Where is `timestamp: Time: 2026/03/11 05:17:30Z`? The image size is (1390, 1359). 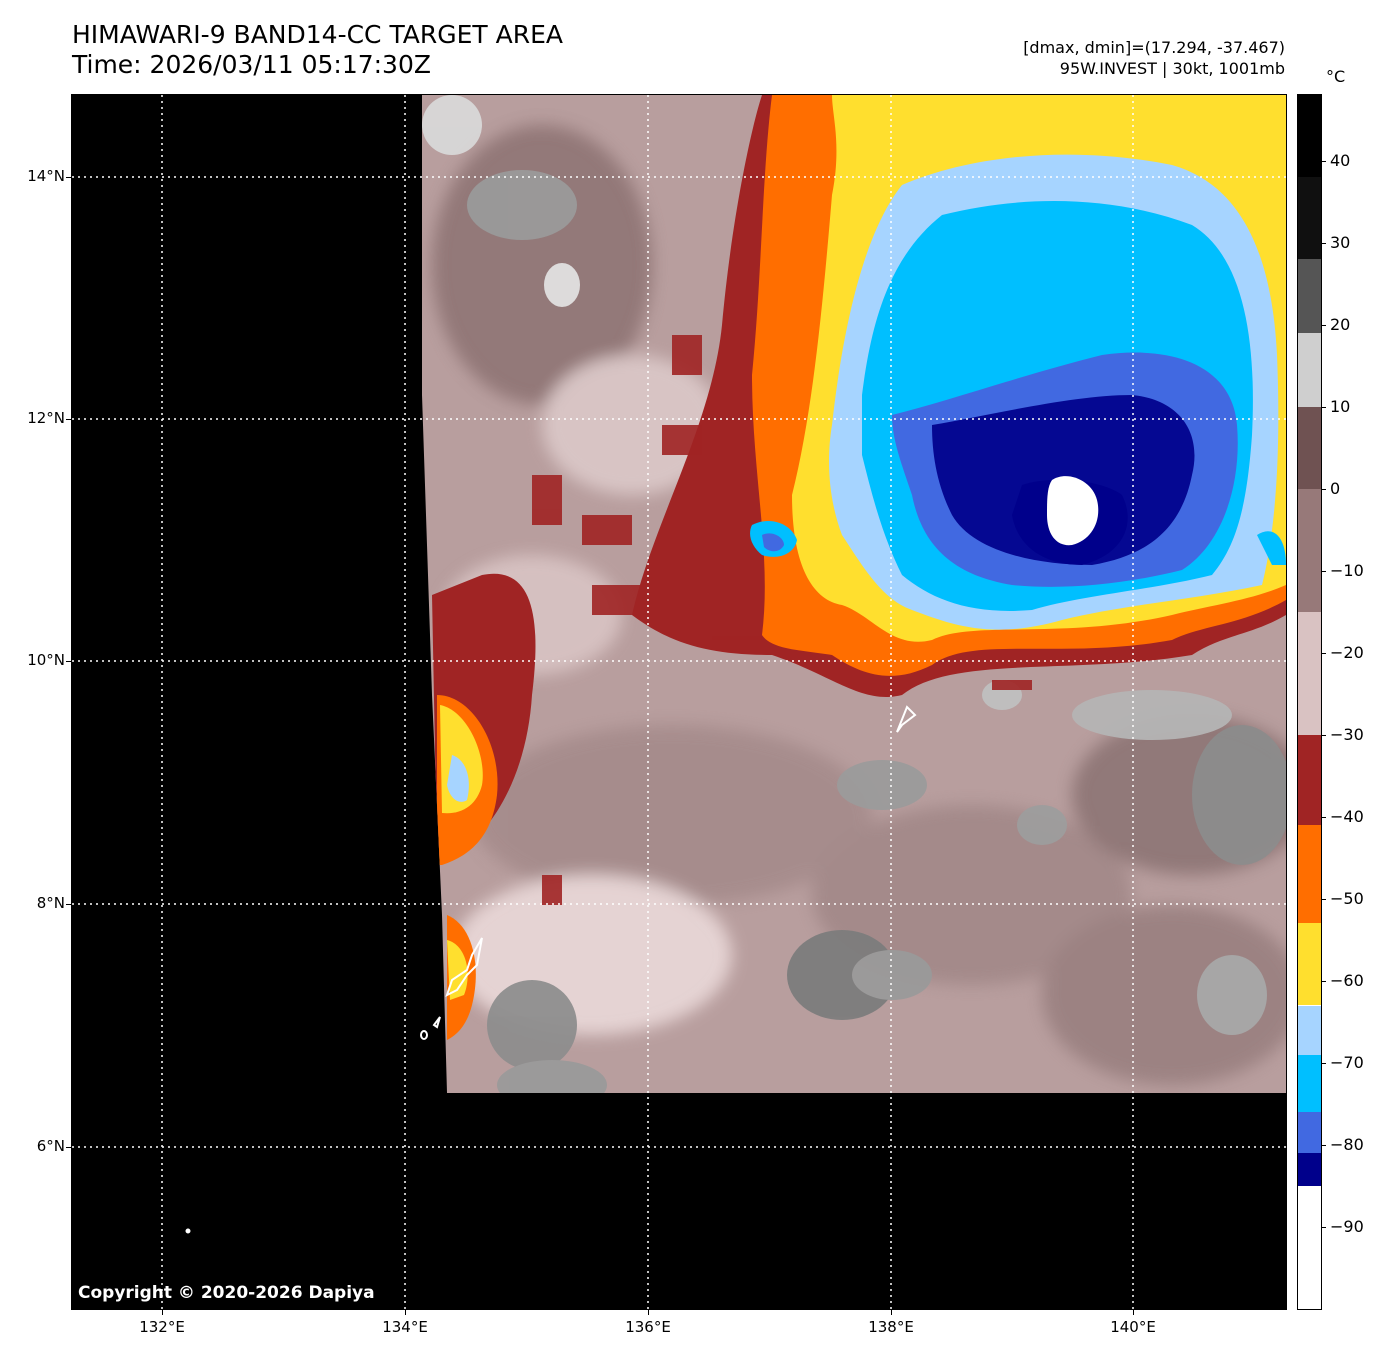
timestamp: Time: 2026/03/11 05:17:30Z is located at coordinates (251, 64).